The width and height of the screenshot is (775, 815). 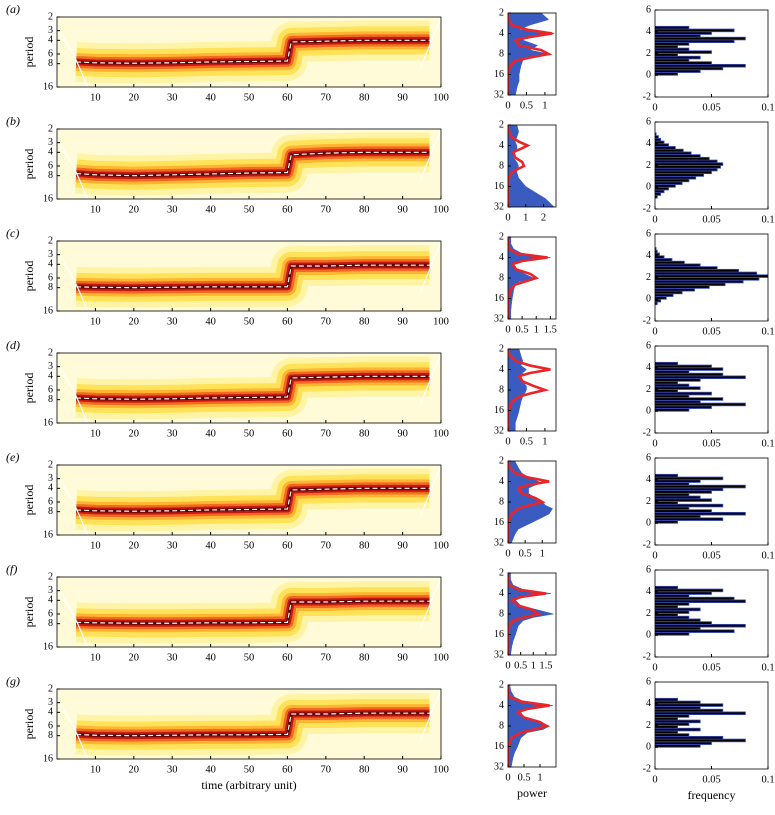 What do you see at coordinates (544, 441) in the screenshot?
I see `x-tick-label: 1` at bounding box center [544, 441].